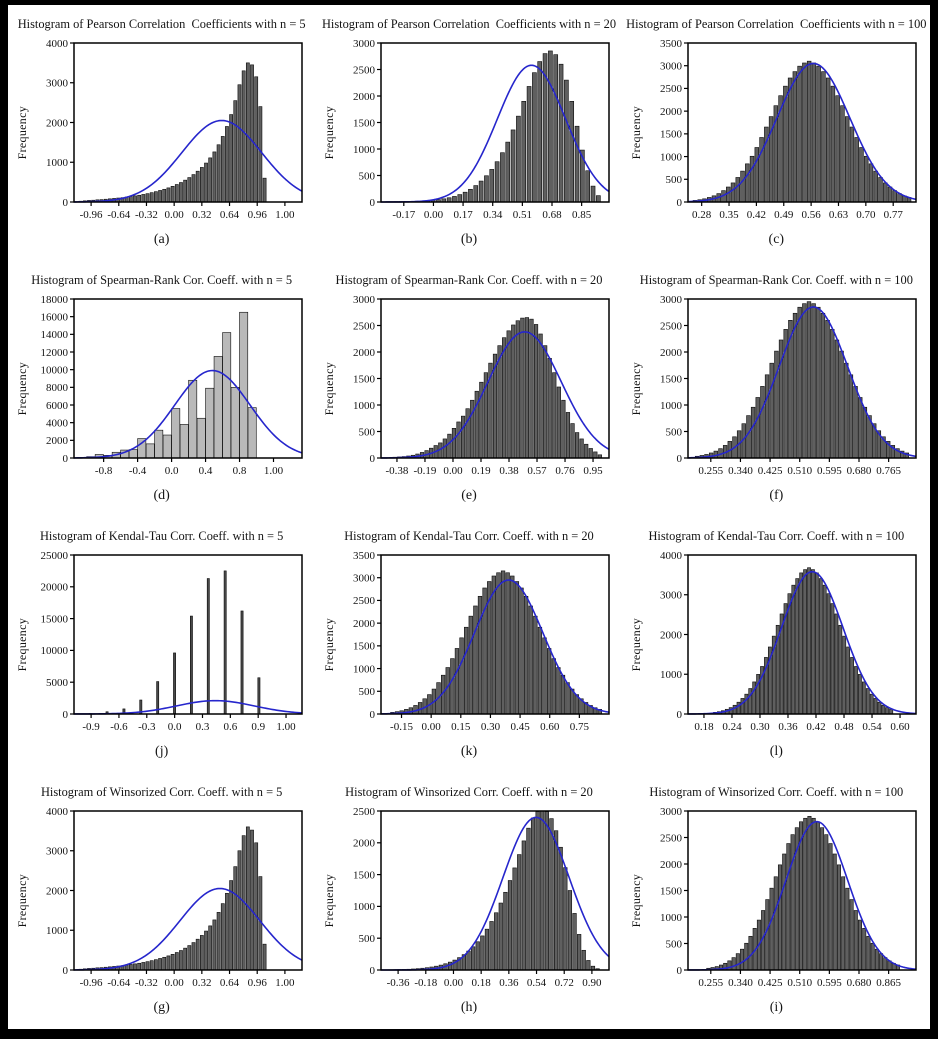 The height and width of the screenshot is (1039, 938). I want to click on svg-text: -0.9, so click(91, 727).